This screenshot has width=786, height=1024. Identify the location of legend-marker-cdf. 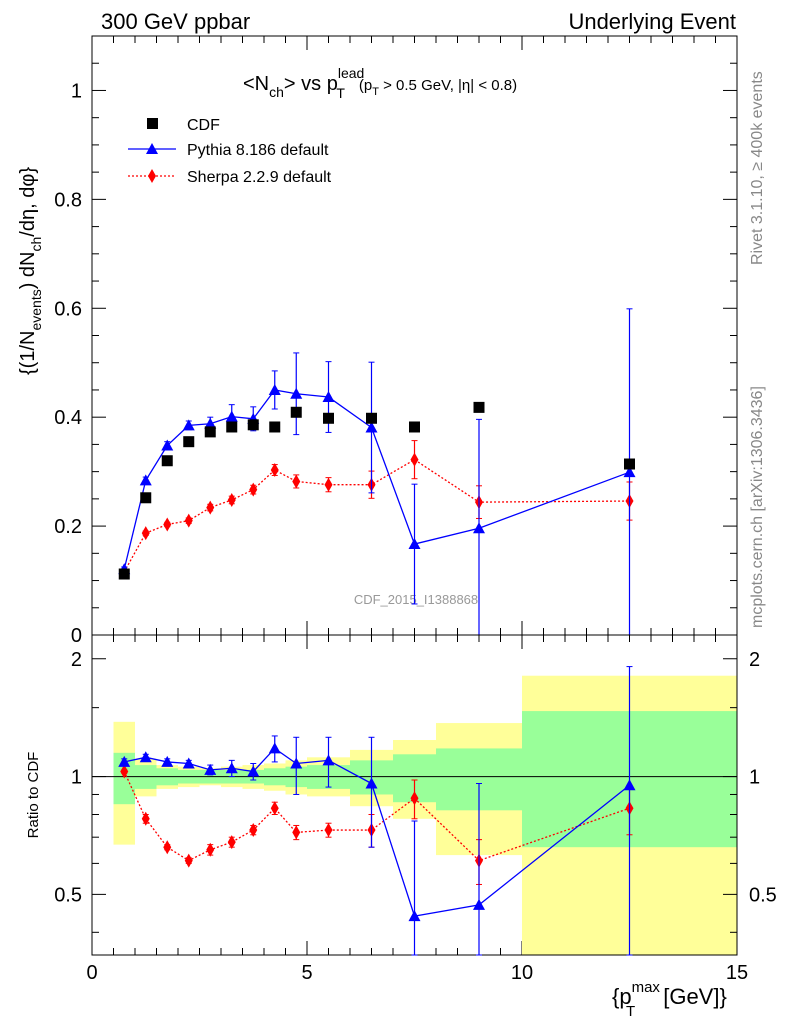
(152, 123).